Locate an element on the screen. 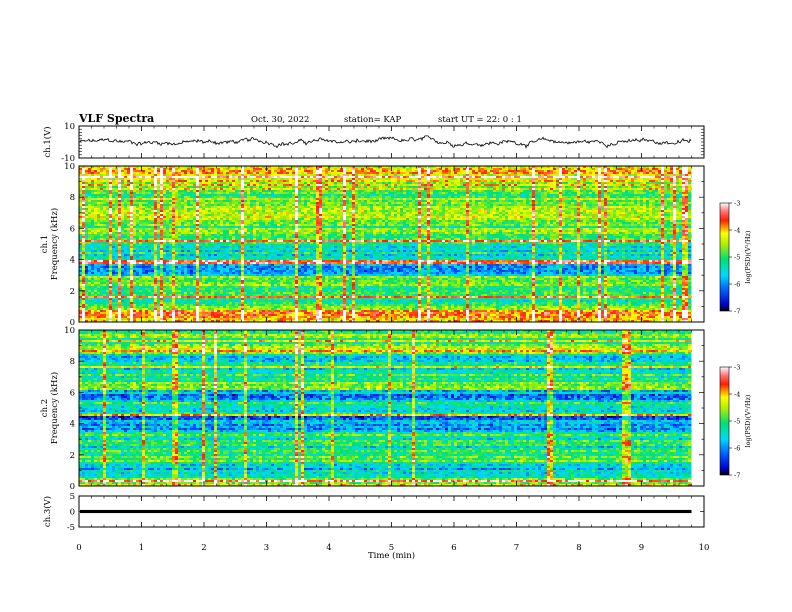 The width and height of the screenshot is (792, 612). y-tick-label: -10 is located at coordinates (68, 159).